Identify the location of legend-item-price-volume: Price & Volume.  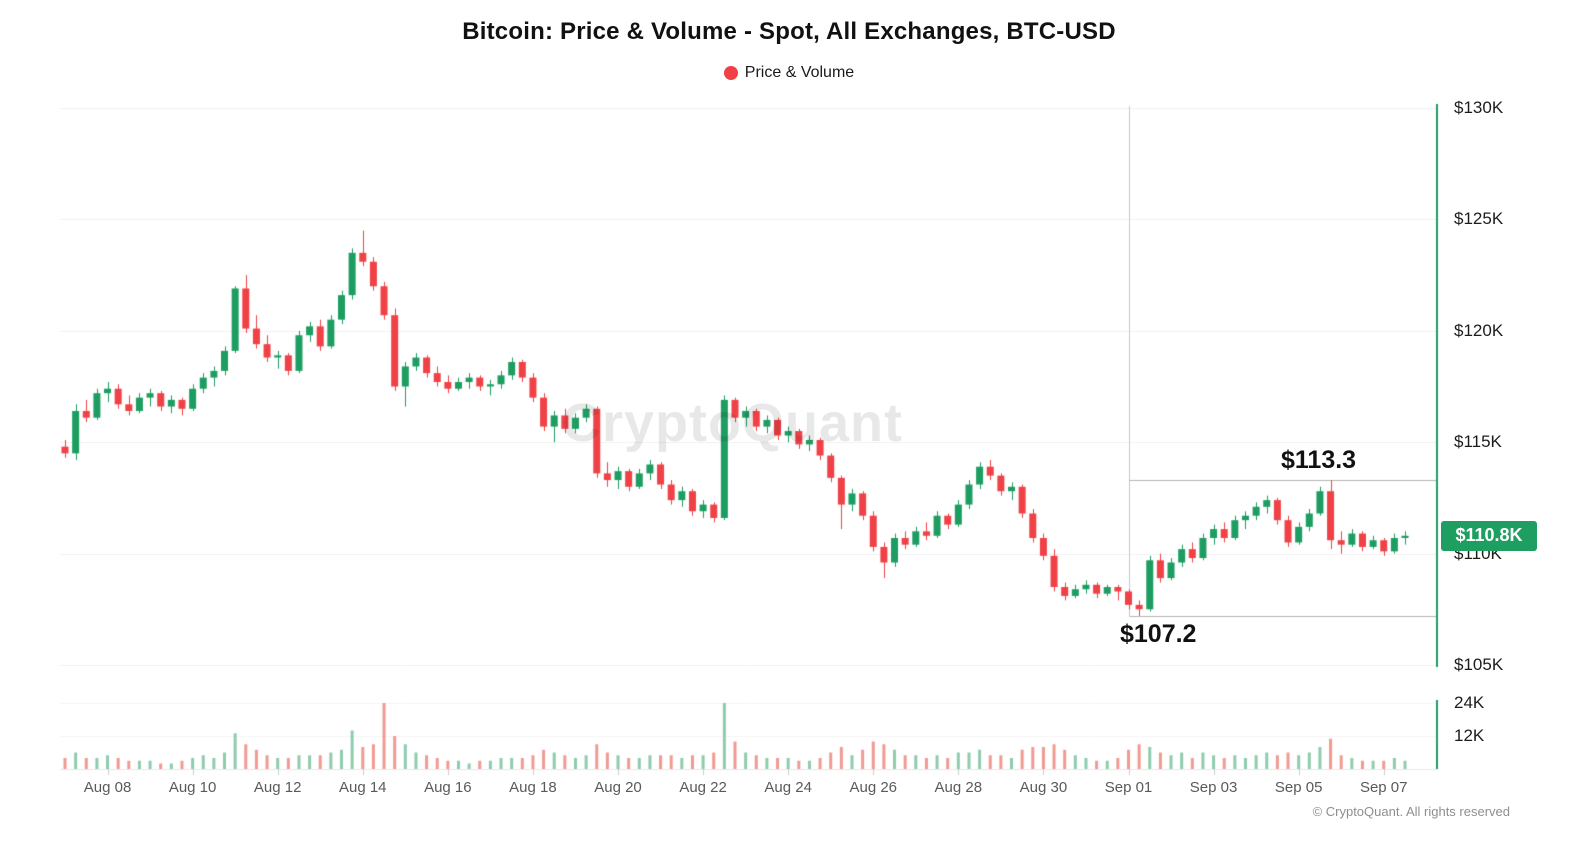
(799, 72).